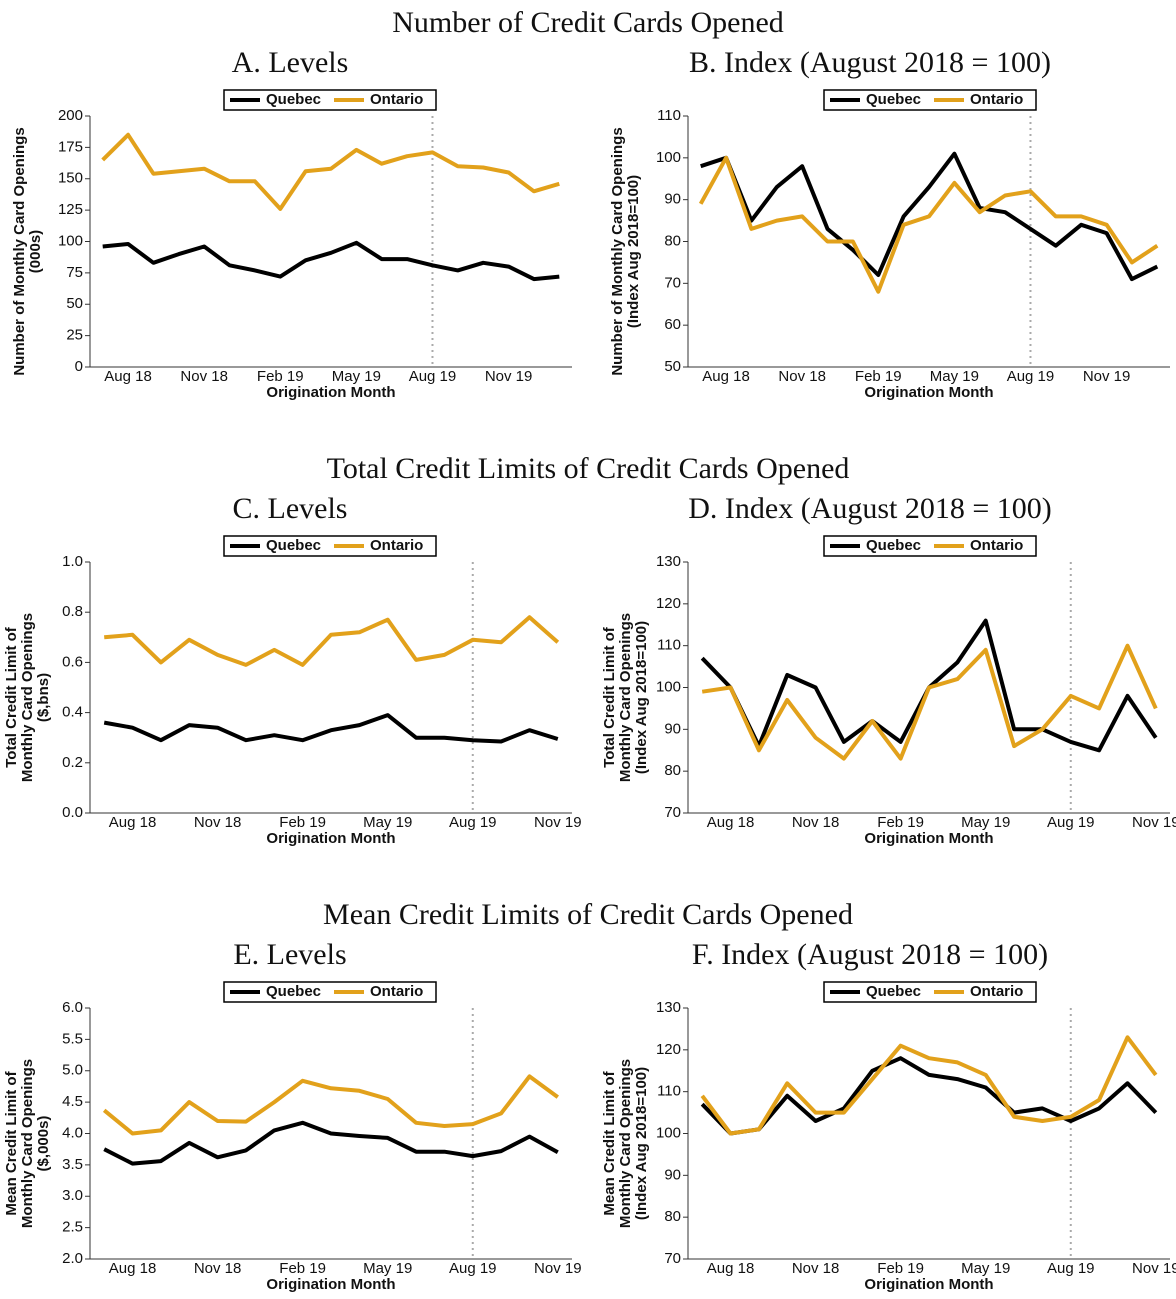 This screenshot has height=1299, width=1176. I want to click on y-tick-label: 4.5, so click(72, 1101).